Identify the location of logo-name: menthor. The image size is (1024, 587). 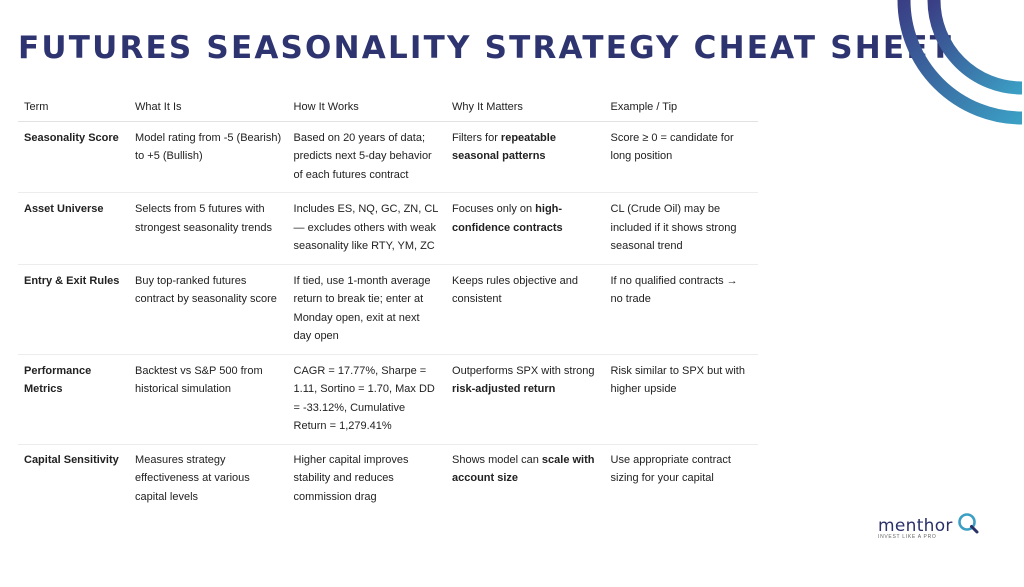
(915, 526).